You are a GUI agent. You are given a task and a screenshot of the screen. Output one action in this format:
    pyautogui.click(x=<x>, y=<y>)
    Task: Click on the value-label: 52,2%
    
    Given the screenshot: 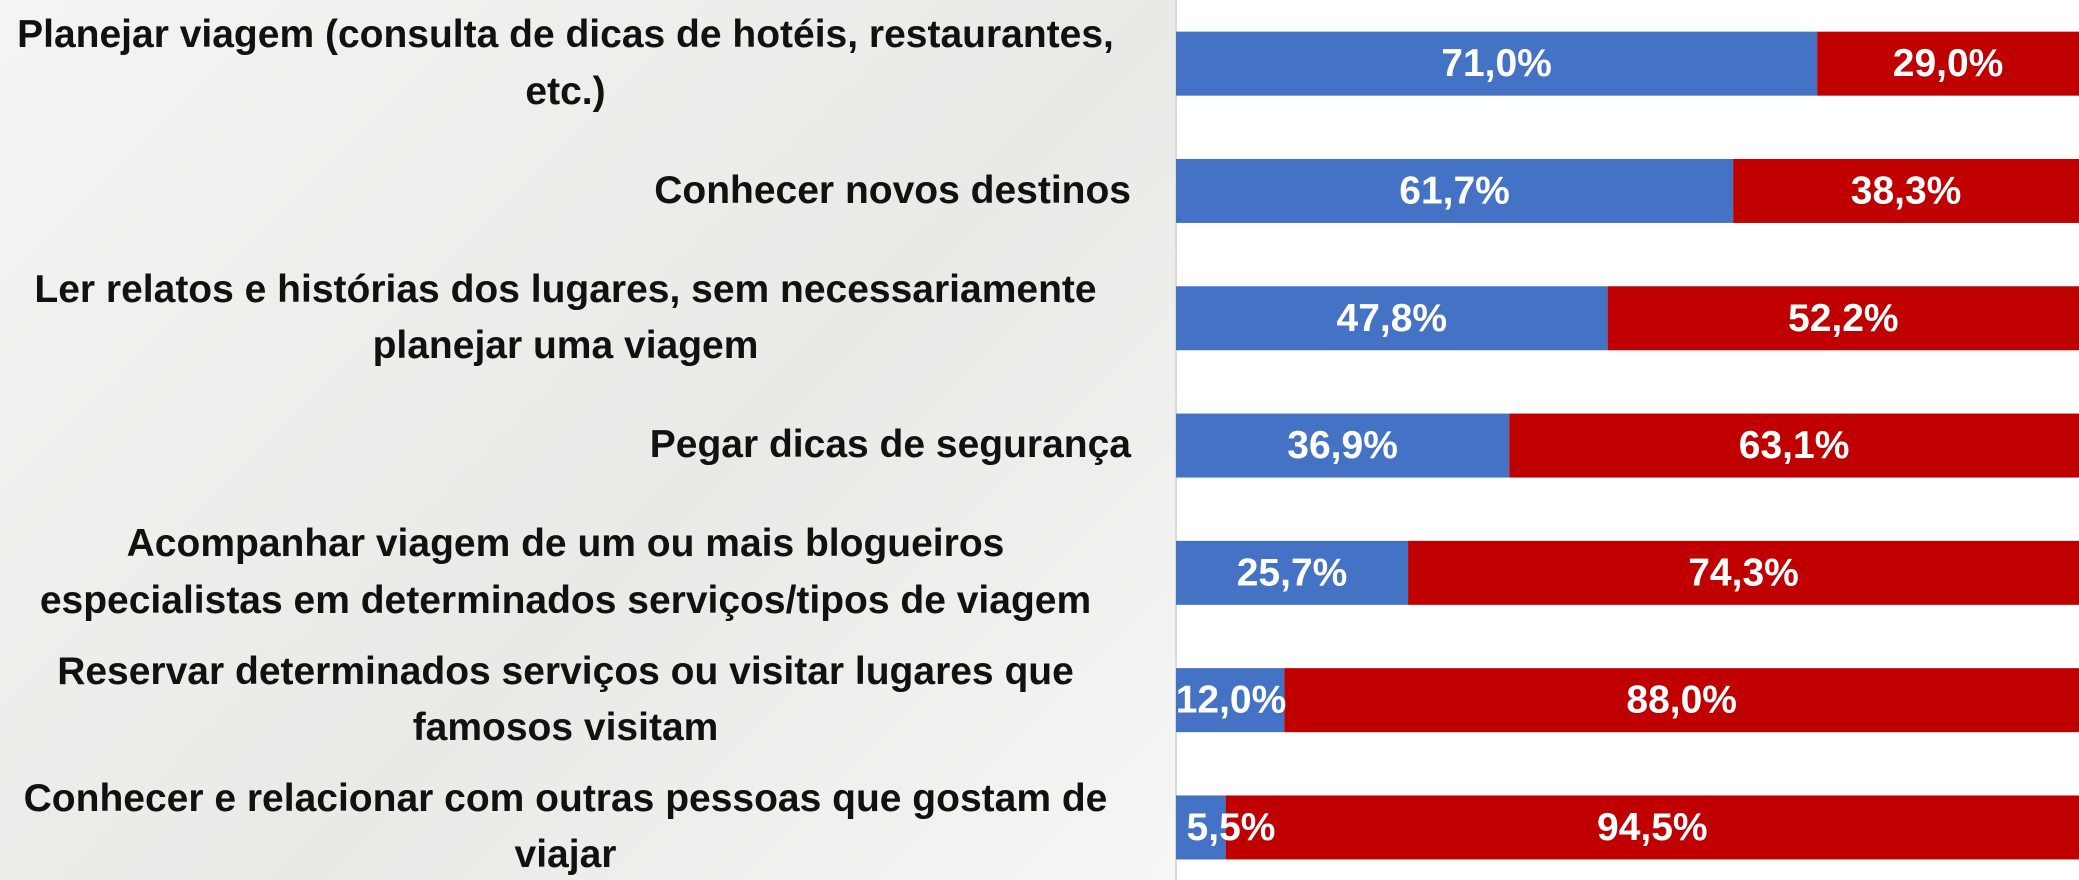 What is the action you would take?
    pyautogui.click(x=1843, y=318)
    